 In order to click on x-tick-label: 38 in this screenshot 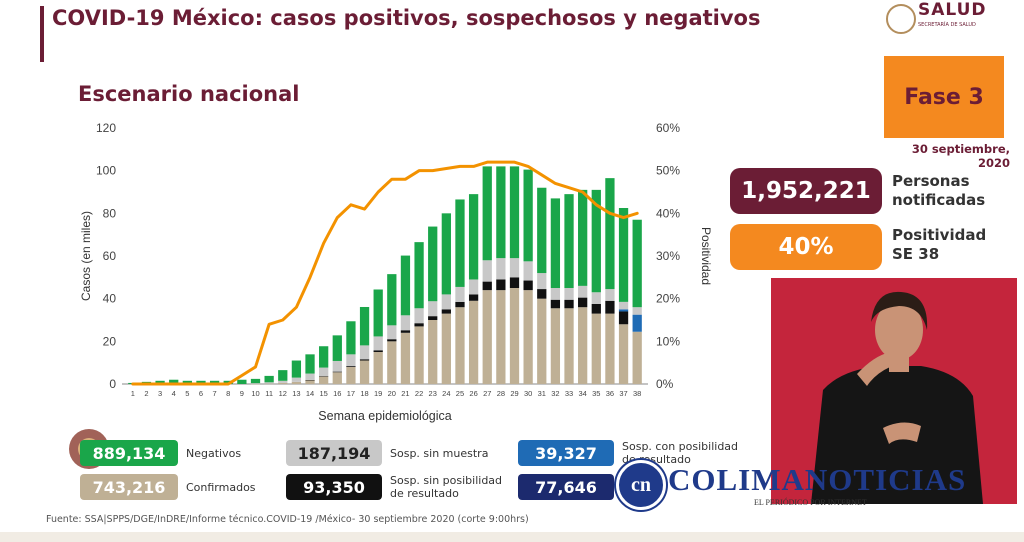, I will do `click(637, 393)`.